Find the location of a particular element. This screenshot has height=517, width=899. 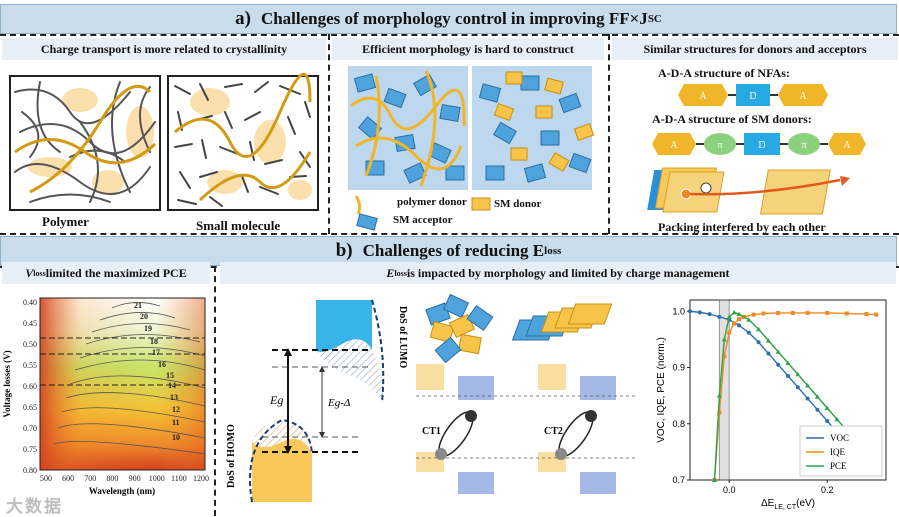

x-tick: 900 is located at coordinates (135, 478).